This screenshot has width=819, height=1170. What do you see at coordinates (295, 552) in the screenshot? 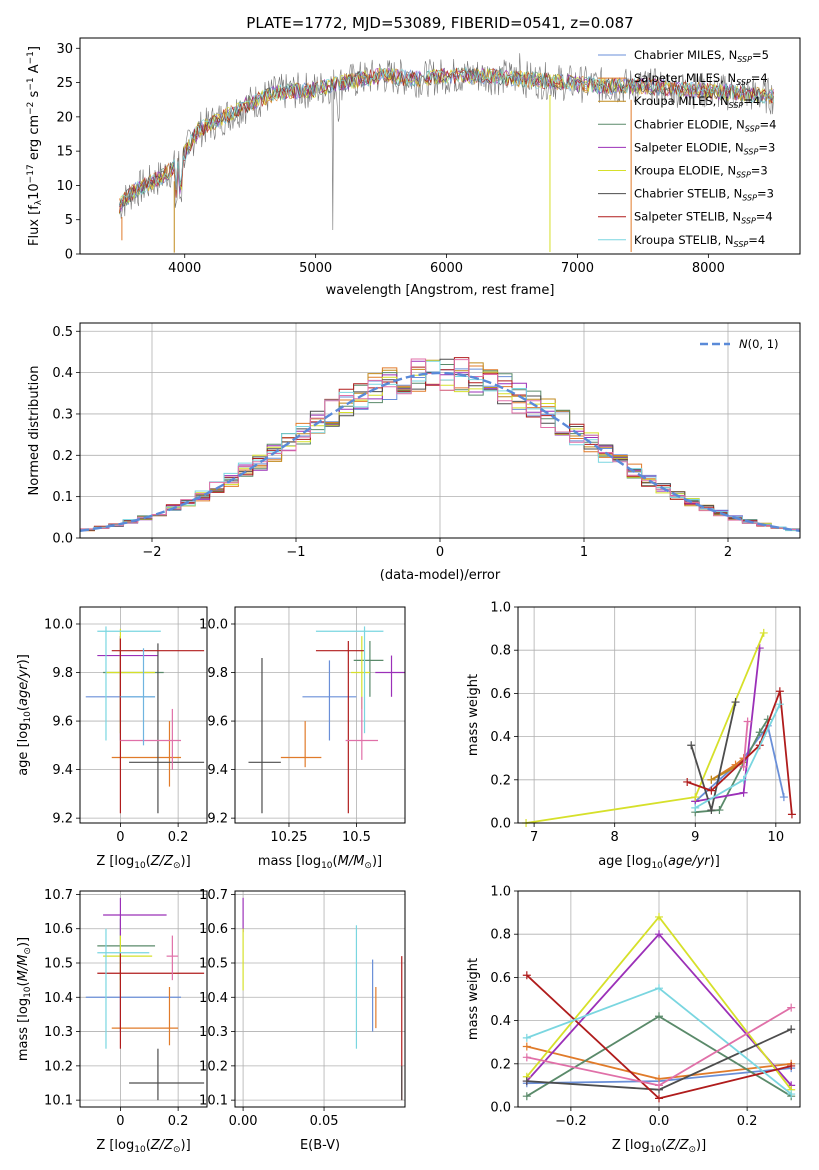
I see `x-tick-label: −1` at bounding box center [295, 552].